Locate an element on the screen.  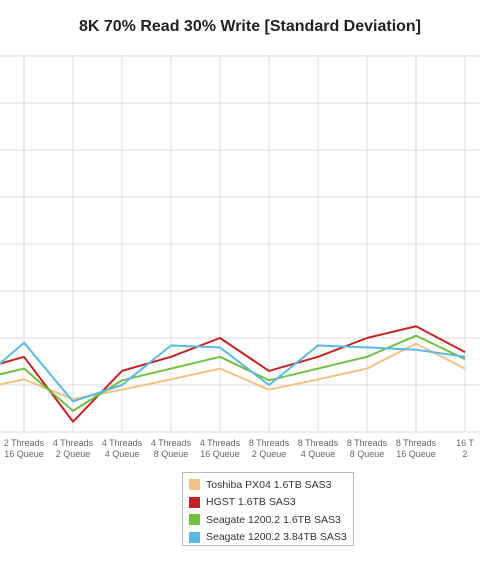
x-tick-label: 16 T is located at coordinates (465, 443).